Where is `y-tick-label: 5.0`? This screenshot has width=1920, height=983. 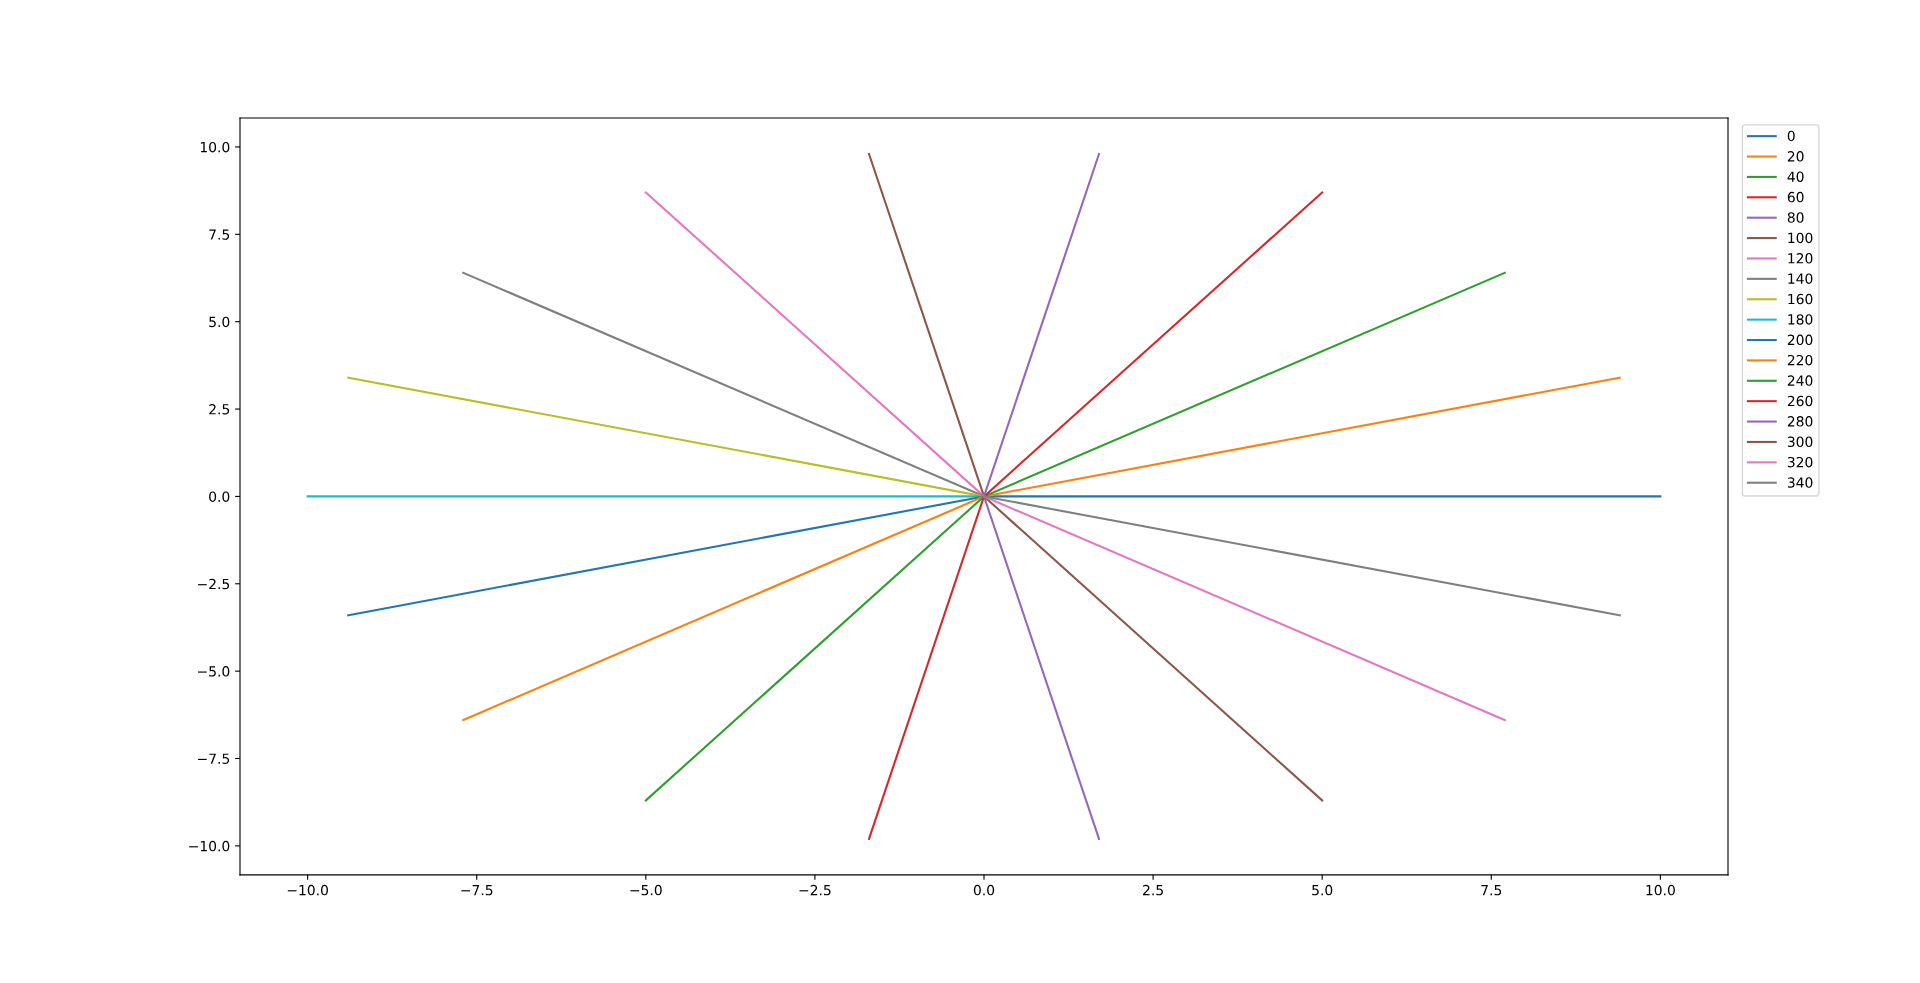 y-tick-label: 5.0 is located at coordinates (219, 322).